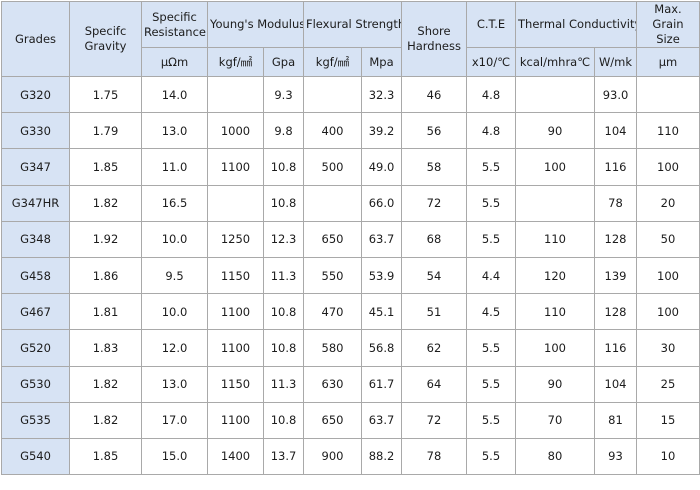 This screenshot has width=700, height=490. Describe the element at coordinates (235, 348) in the screenshot. I see `youngs-kgf-cell: 1100` at that location.